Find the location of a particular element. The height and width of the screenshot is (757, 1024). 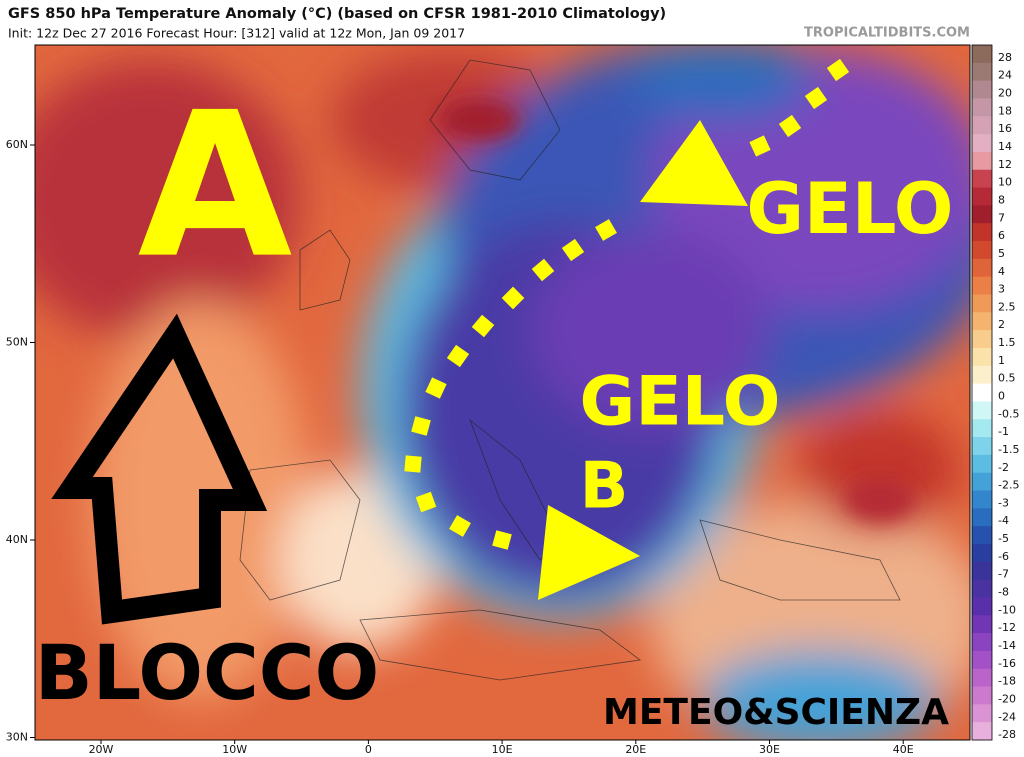

high-label: A is located at coordinates (215, 186).